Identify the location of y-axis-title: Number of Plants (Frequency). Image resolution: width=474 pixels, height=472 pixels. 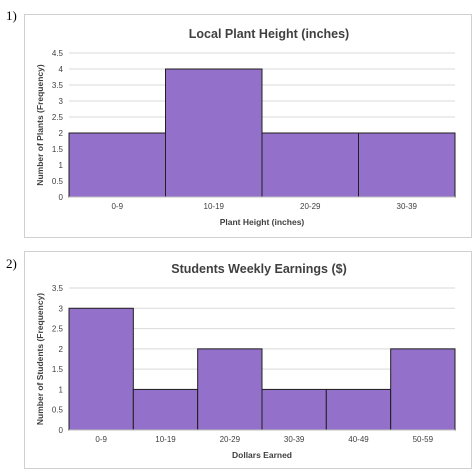
(40, 125).